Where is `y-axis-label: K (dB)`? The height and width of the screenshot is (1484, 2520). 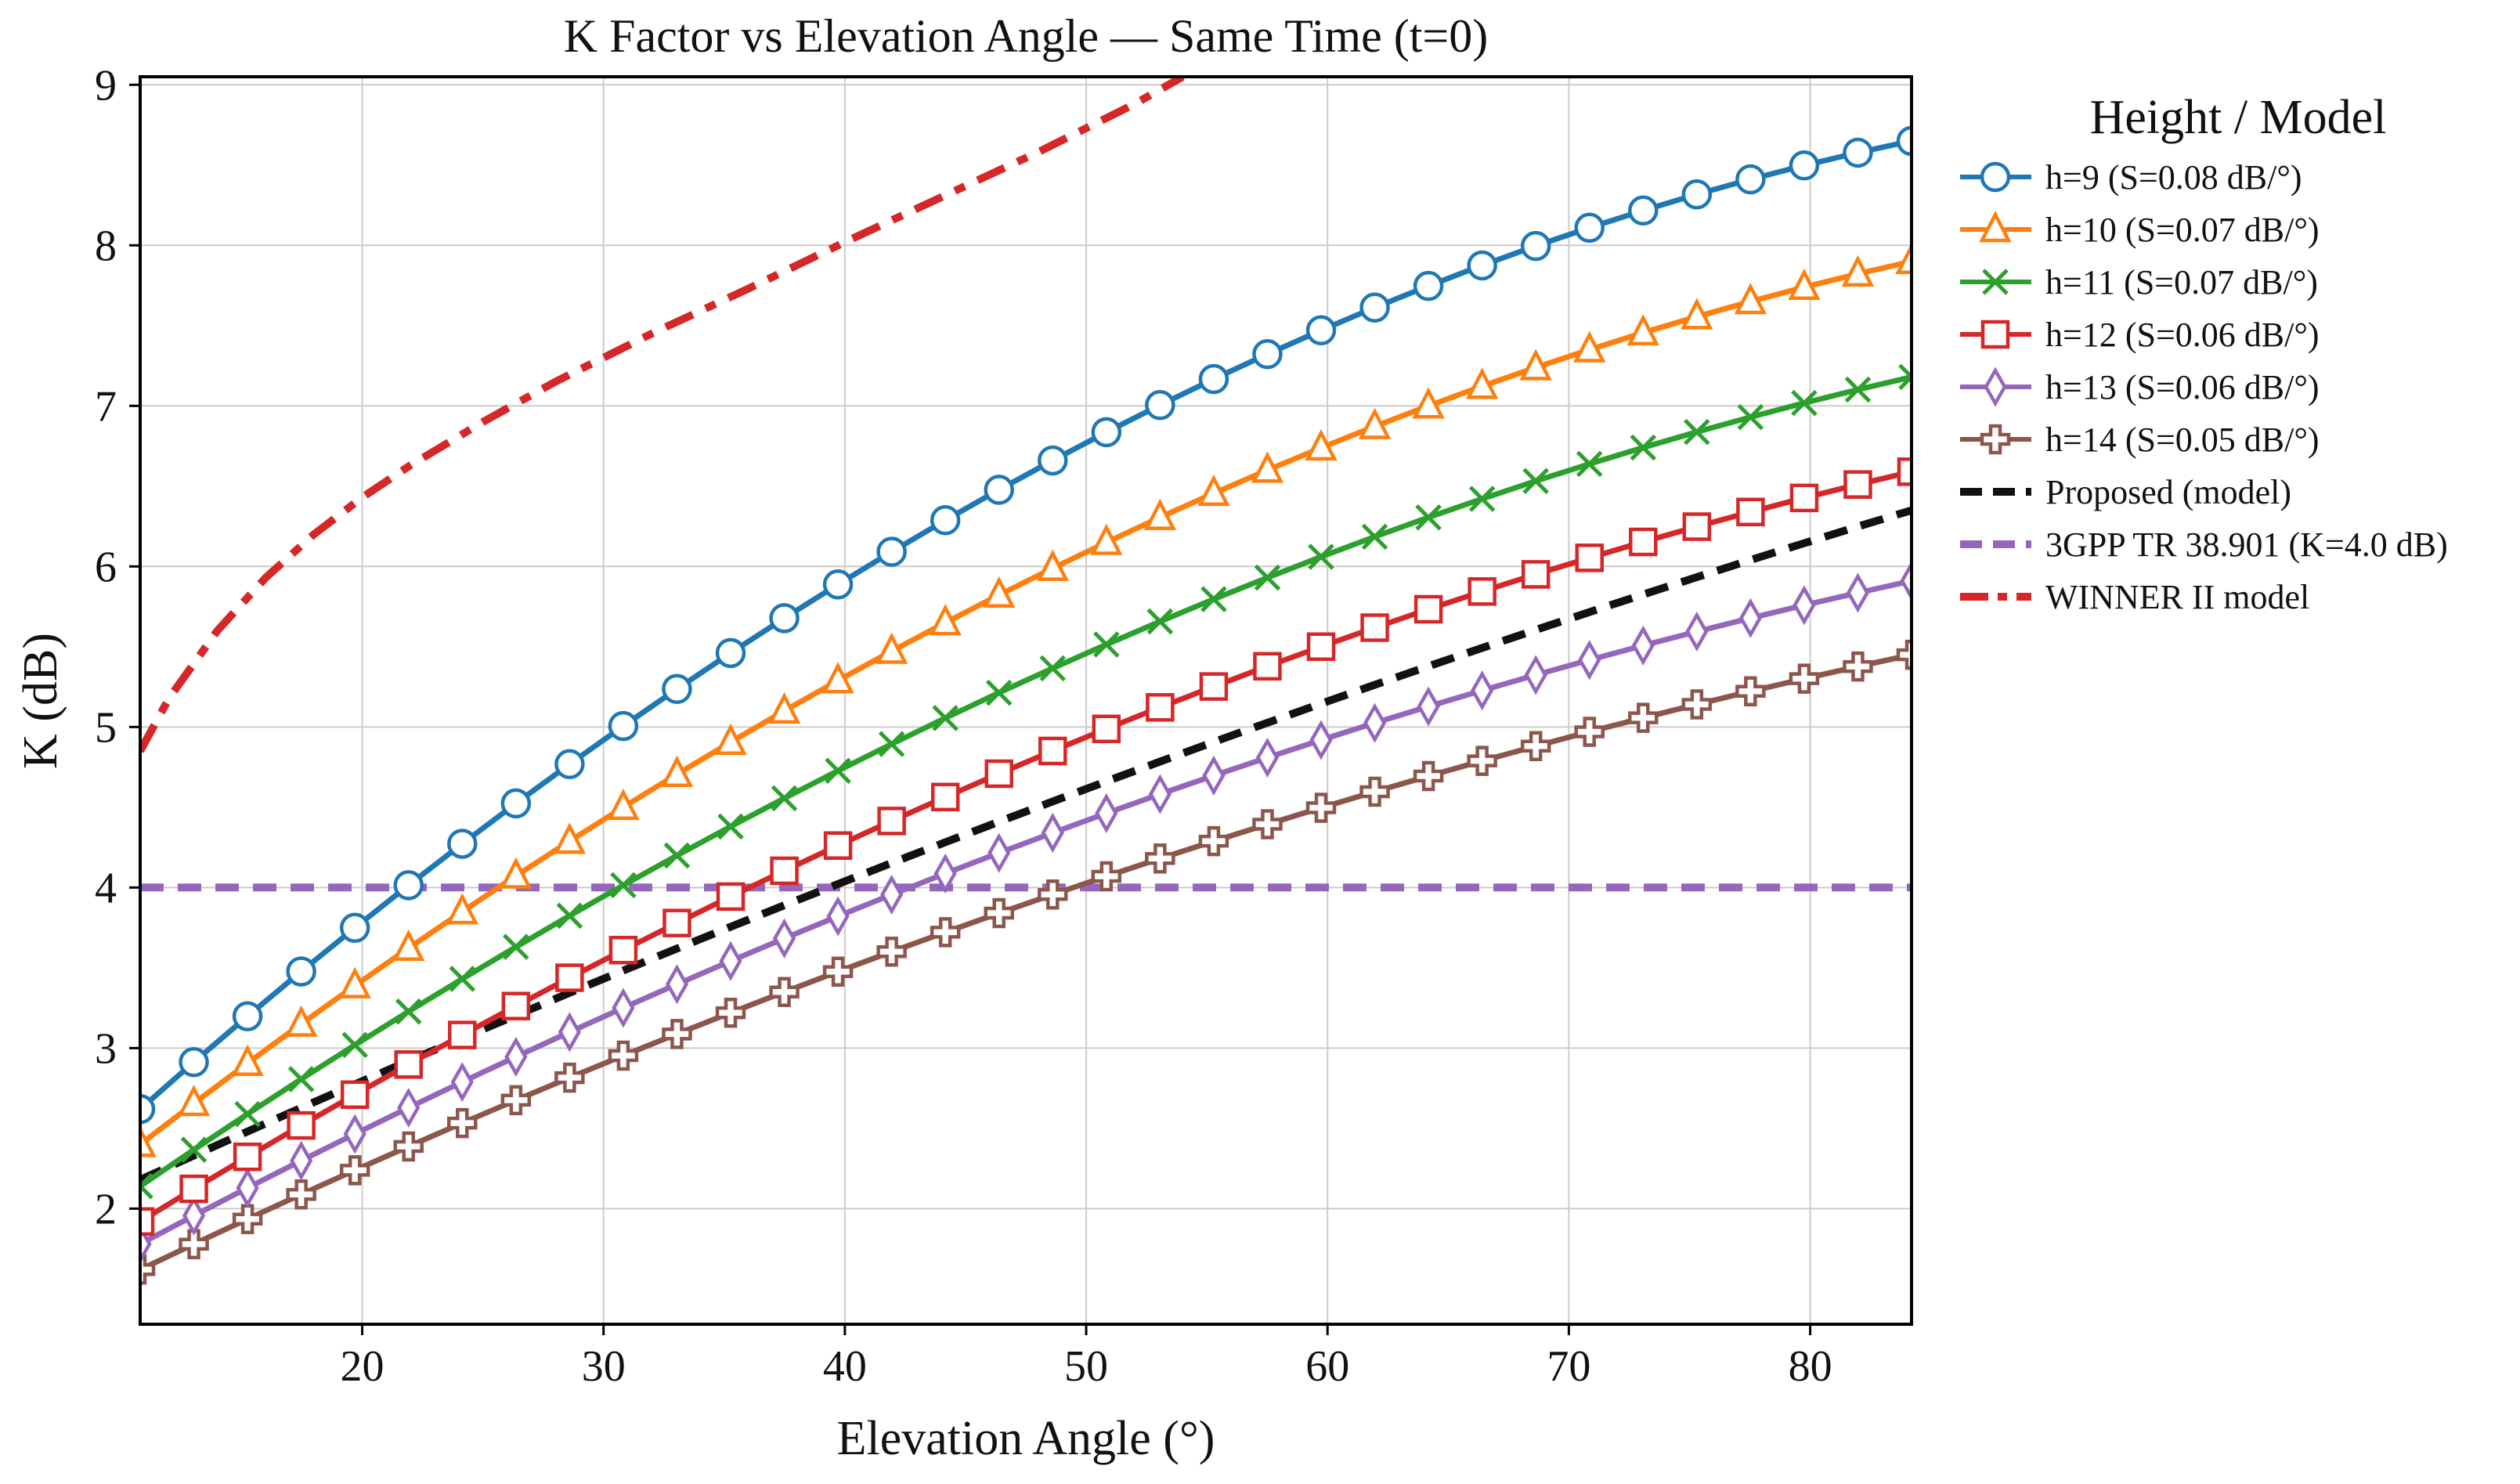
y-axis-label: K (dB) is located at coordinates (40, 701).